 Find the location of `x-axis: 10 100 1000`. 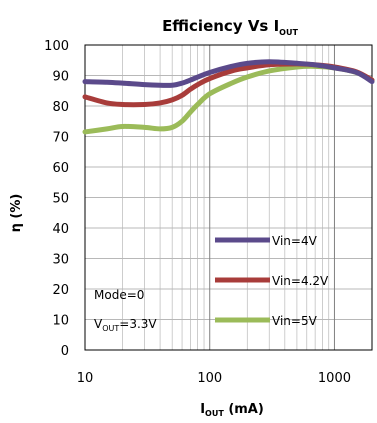

x-axis: 10 100 1000 is located at coordinates (214, 378).